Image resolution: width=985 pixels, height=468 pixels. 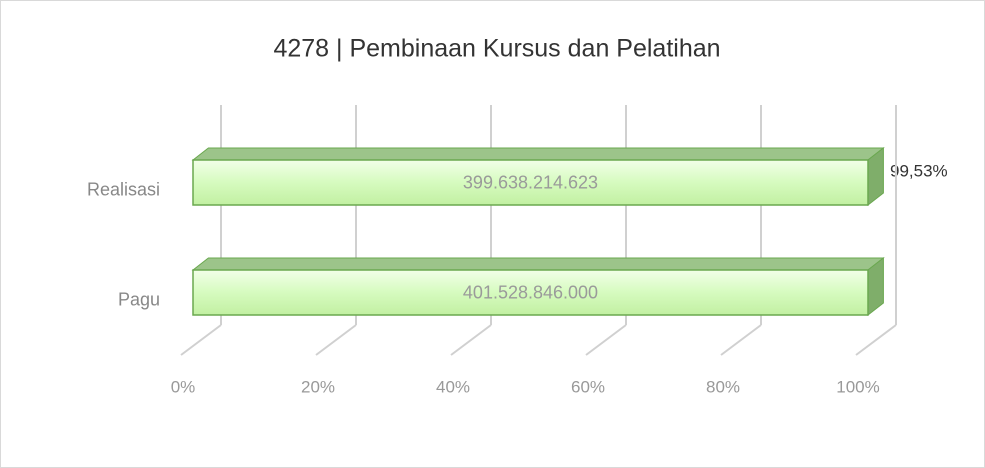 What do you see at coordinates (123, 189) in the screenshot?
I see `category-label: Realisasi` at bounding box center [123, 189].